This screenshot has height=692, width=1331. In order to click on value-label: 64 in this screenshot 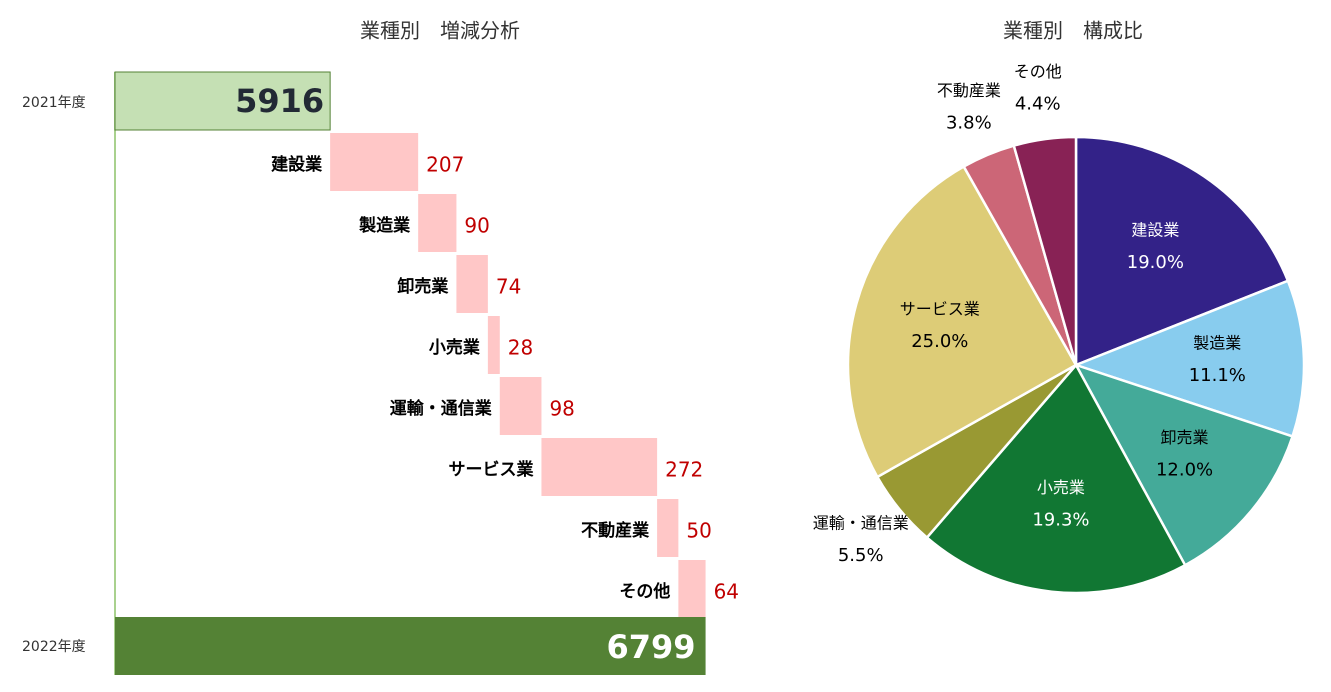, I will do `click(726, 592)`.